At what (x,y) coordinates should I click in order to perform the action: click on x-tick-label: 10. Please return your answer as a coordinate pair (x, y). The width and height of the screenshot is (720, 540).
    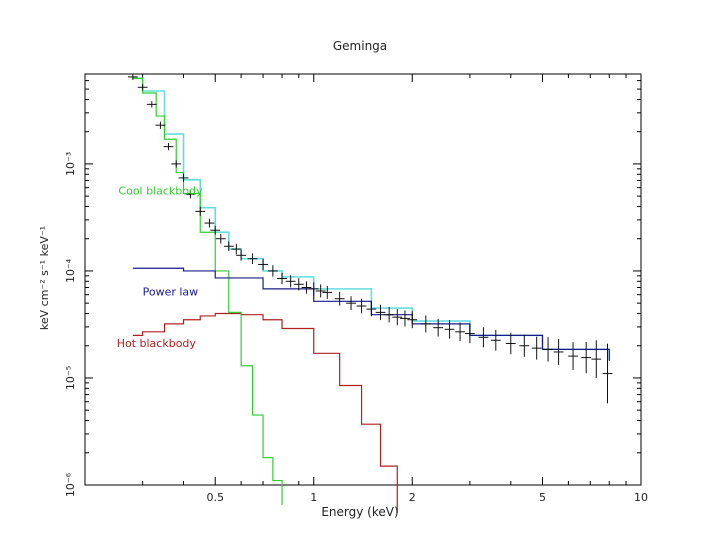
    Looking at the image, I should click on (641, 497).